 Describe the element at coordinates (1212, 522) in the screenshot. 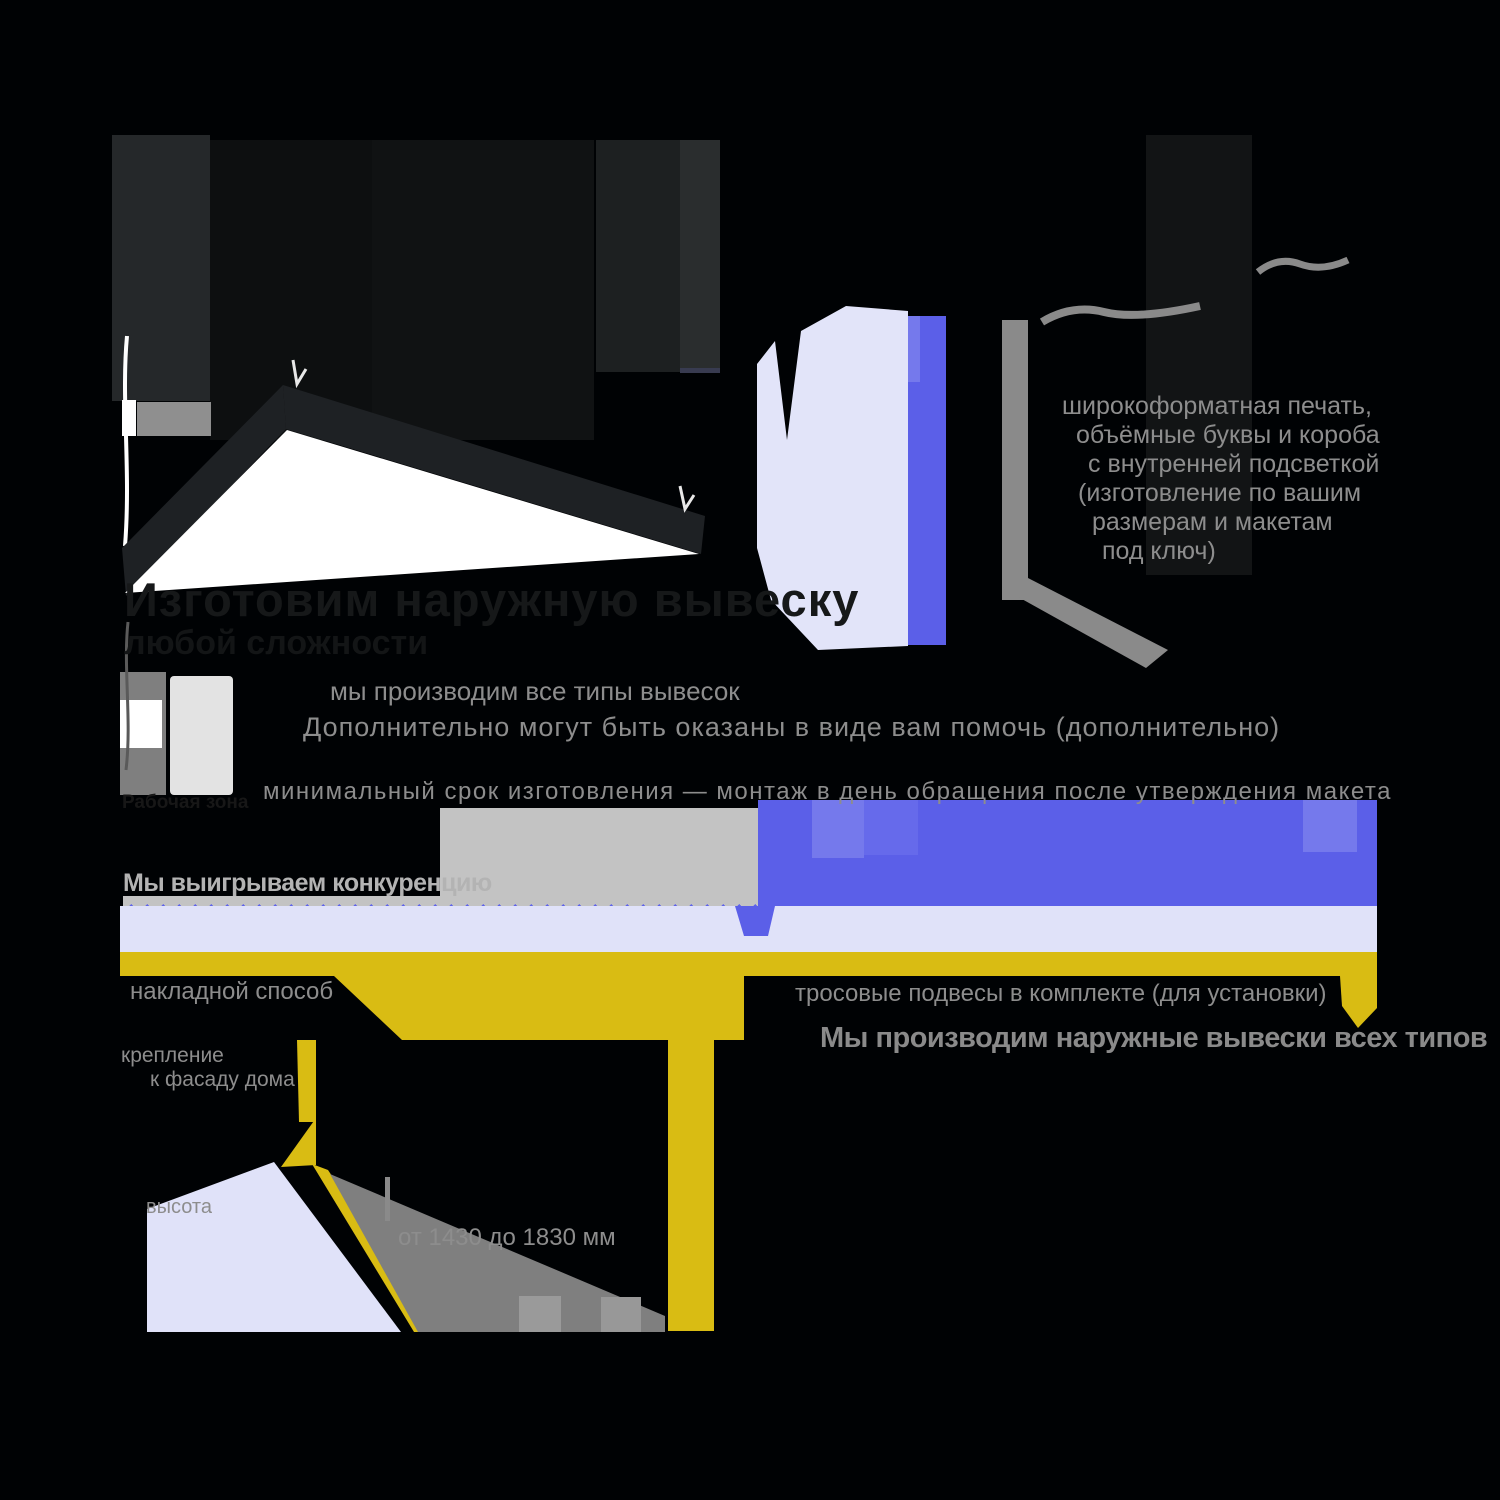

I see `annotation-line: размерам и макетам` at that location.